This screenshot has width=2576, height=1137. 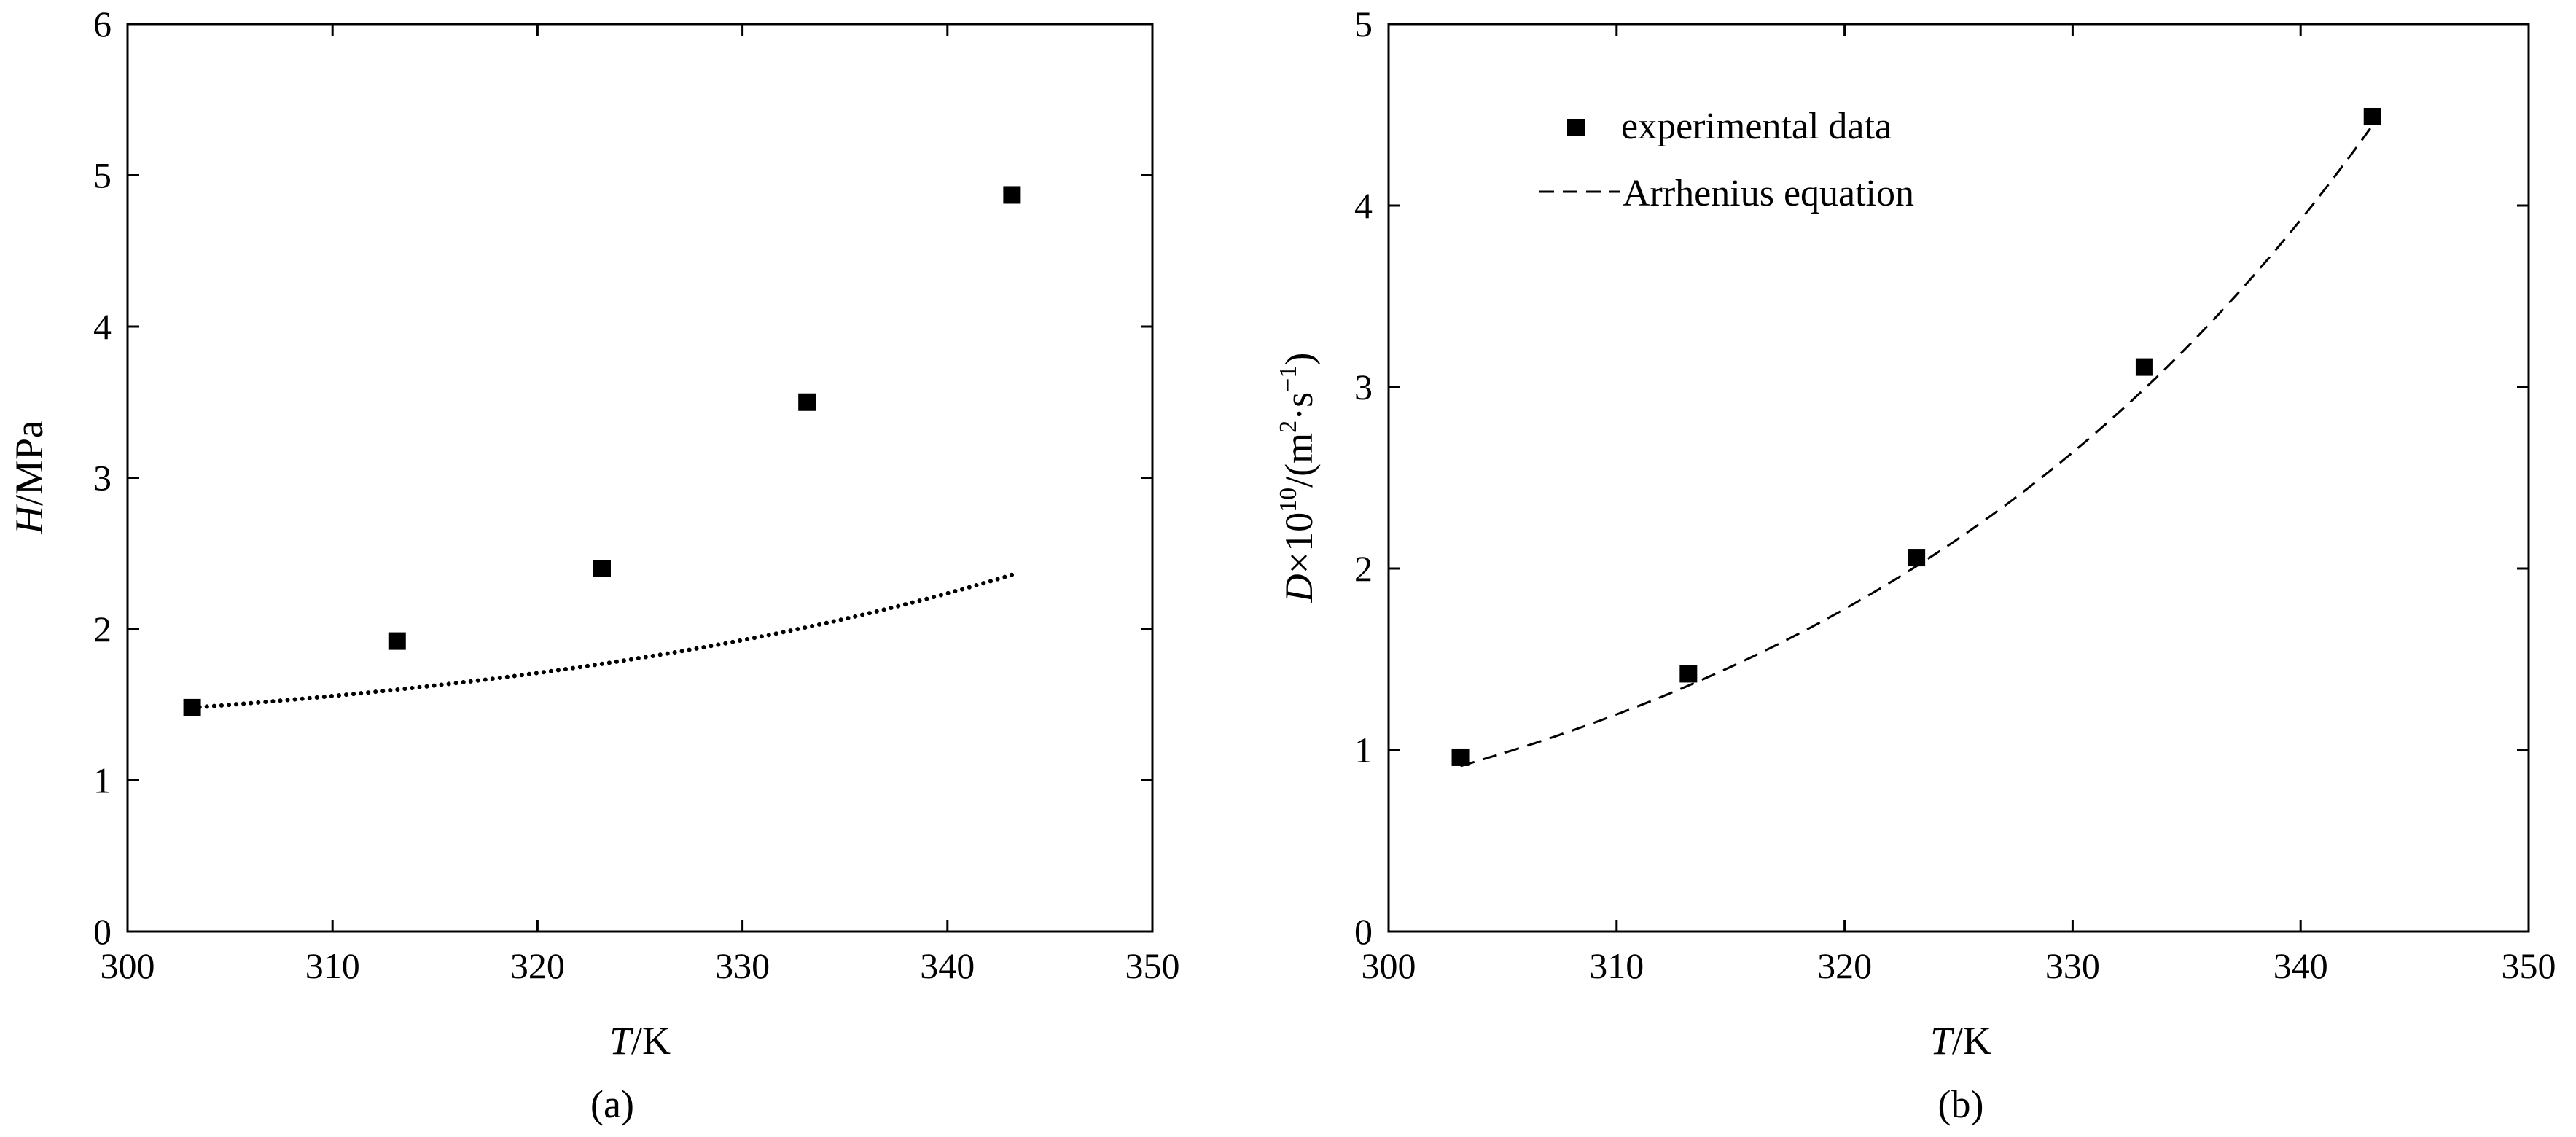 I want to click on legend-entry-experimental-data: experimental data, so click(x=1757, y=126).